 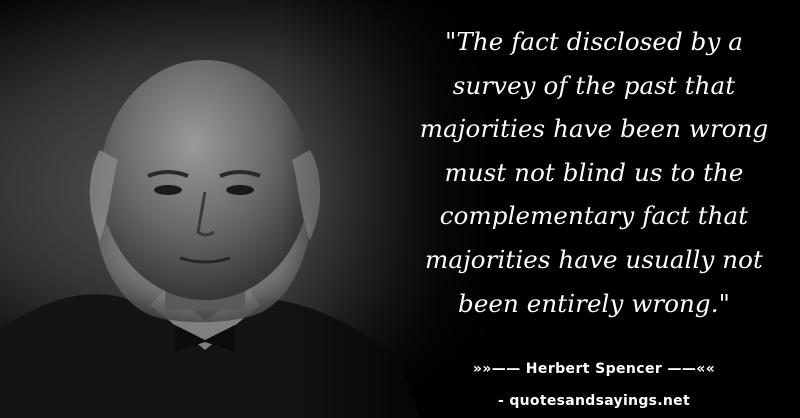 I want to click on quote-line: must not blind us to the, so click(x=594, y=172).